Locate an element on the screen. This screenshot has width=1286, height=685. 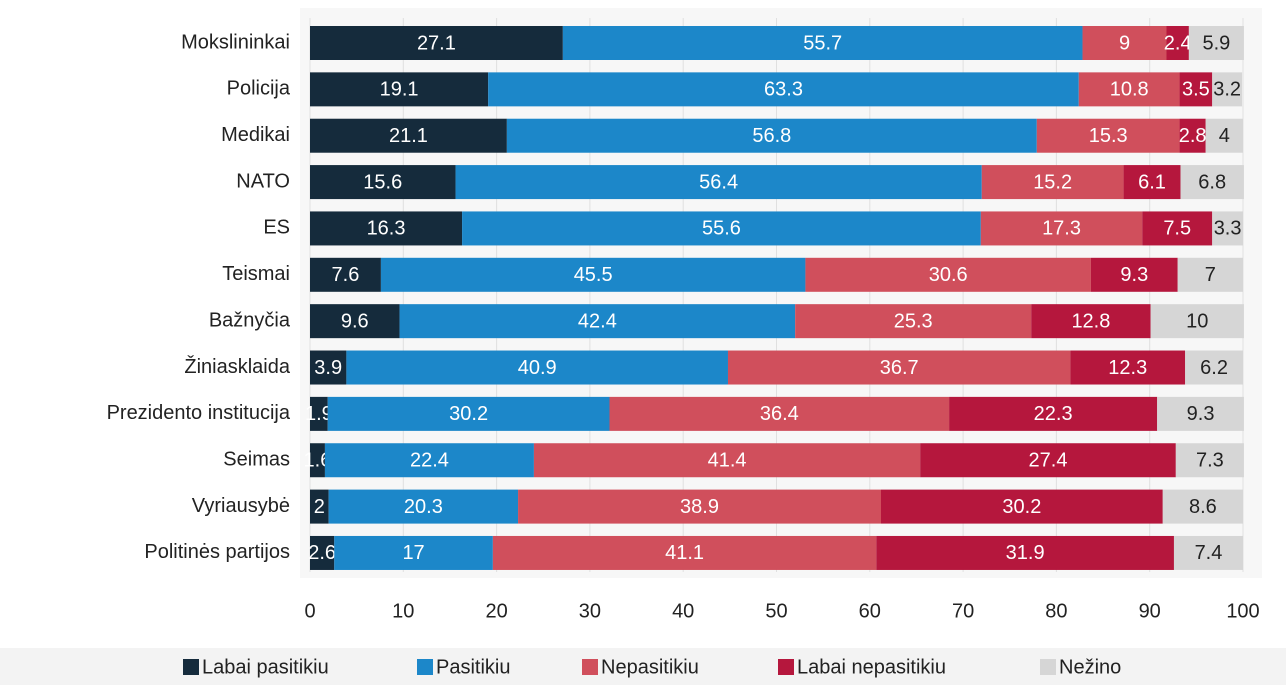
y-tick-label: Seimas is located at coordinates (256, 460).